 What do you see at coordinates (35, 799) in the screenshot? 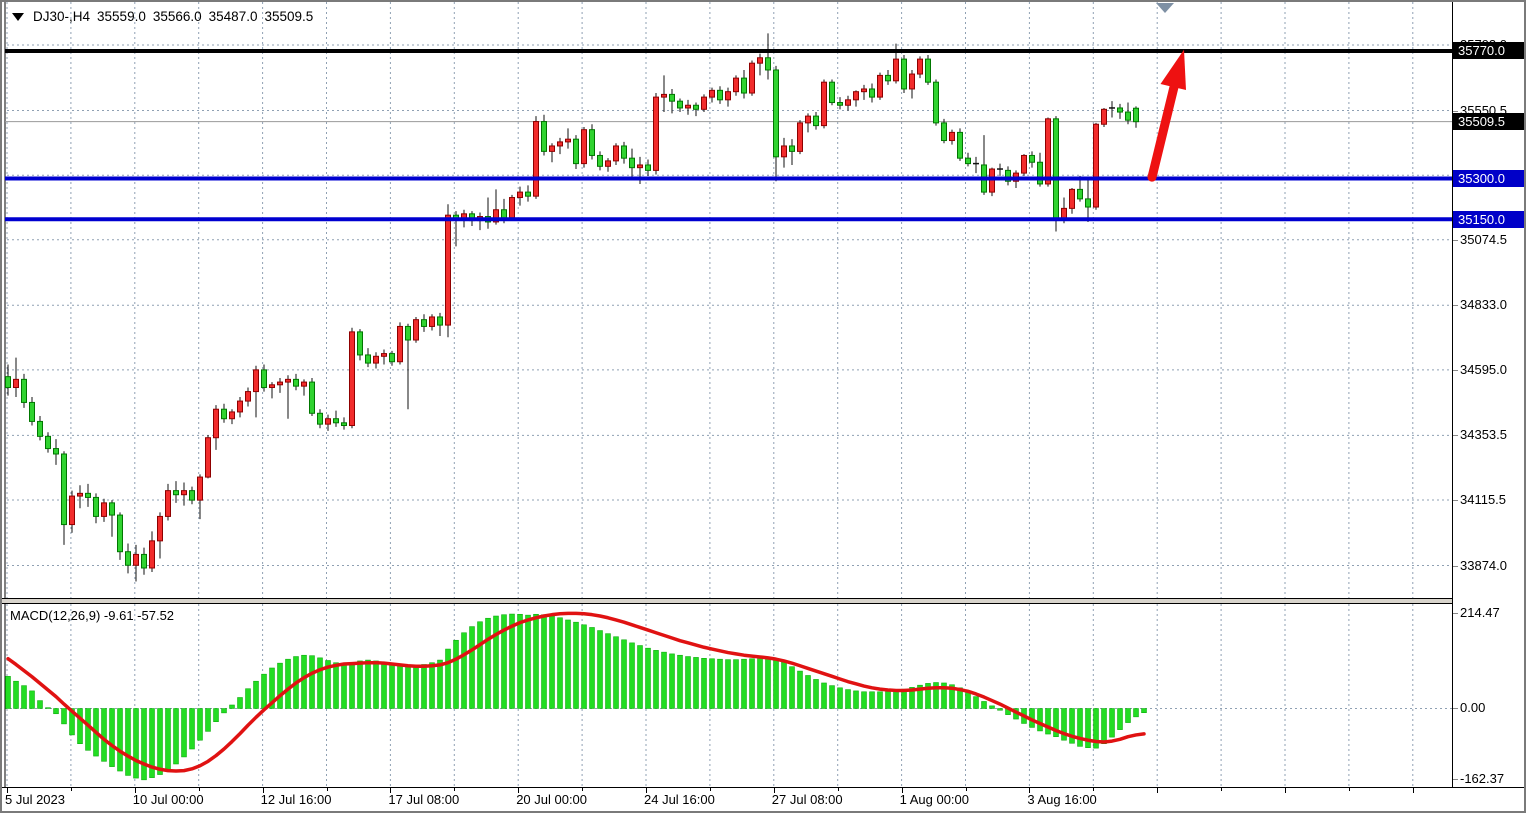
I see `time-axis-label: 5 Jul 2023` at bounding box center [35, 799].